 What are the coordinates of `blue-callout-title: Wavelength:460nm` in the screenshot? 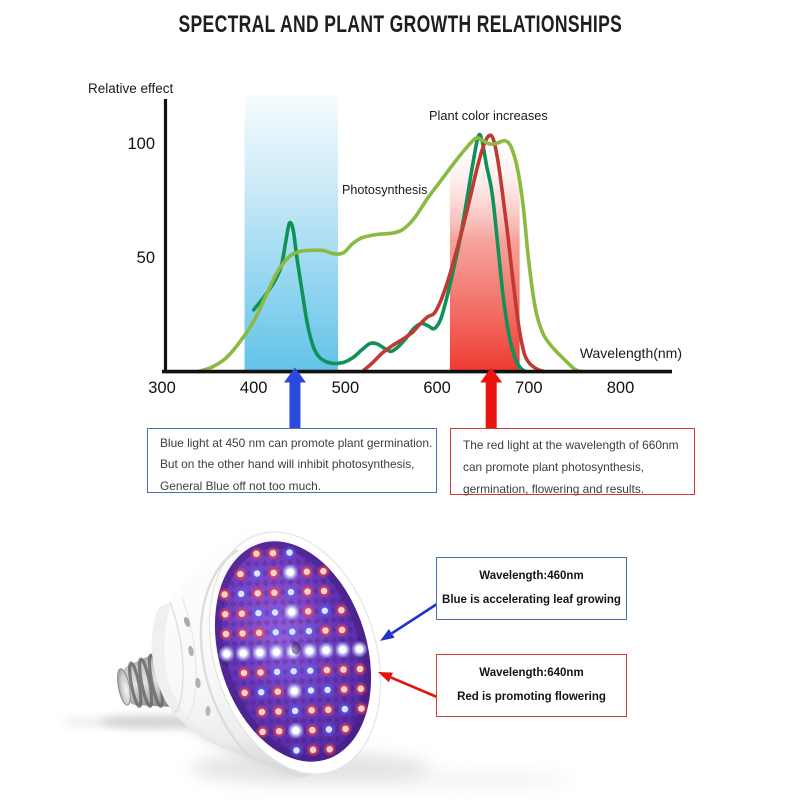 It's located at (531, 576).